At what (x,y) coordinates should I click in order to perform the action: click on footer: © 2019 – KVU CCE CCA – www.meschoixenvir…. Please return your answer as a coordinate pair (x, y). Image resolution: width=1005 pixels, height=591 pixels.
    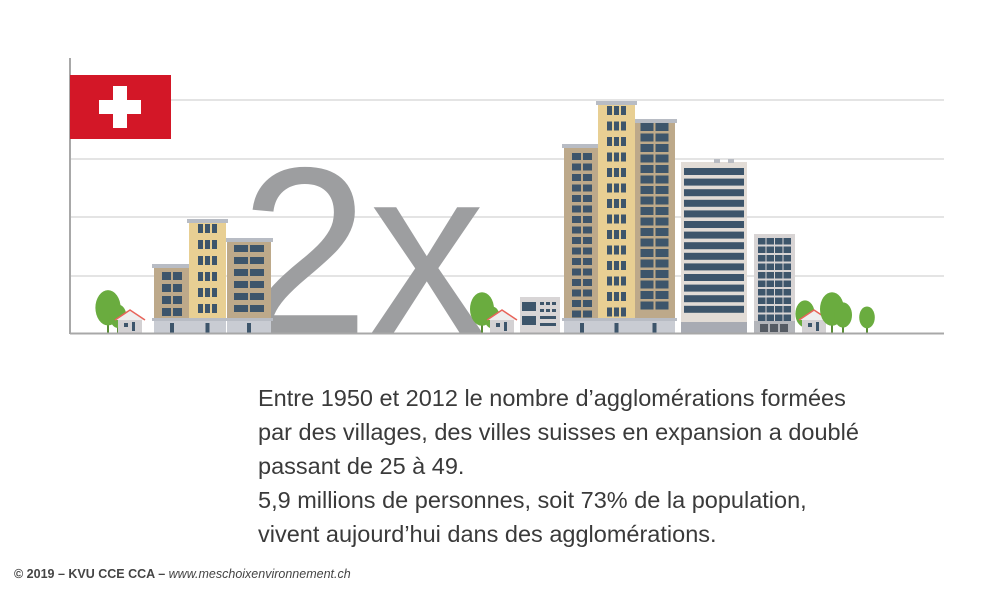
    Looking at the image, I should click on (182, 574).